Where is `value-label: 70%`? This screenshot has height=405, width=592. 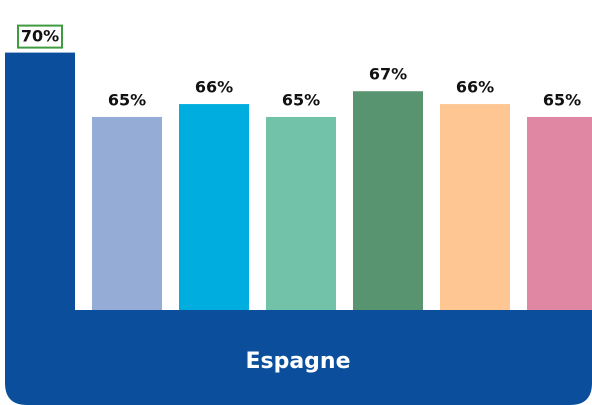 value-label: 70% is located at coordinates (40, 36).